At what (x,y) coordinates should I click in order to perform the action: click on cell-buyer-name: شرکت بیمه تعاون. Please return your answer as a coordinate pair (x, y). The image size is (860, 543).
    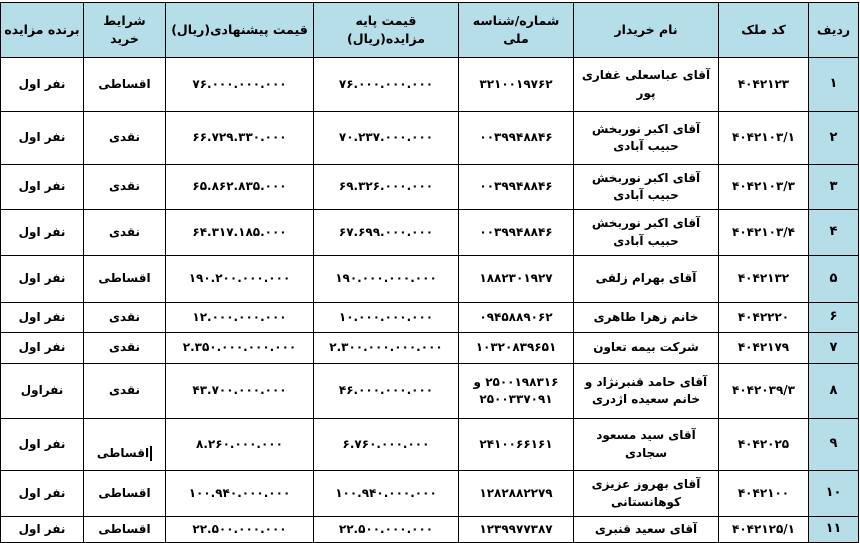
    Looking at the image, I should click on (646, 348).